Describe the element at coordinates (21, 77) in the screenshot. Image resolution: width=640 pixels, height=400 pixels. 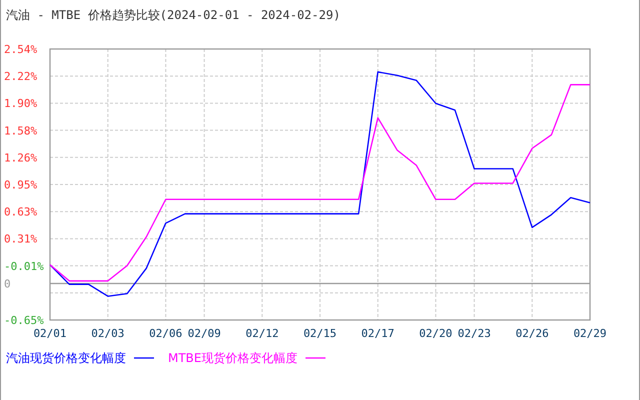
I see `y-tick-label: 2.22%` at that location.